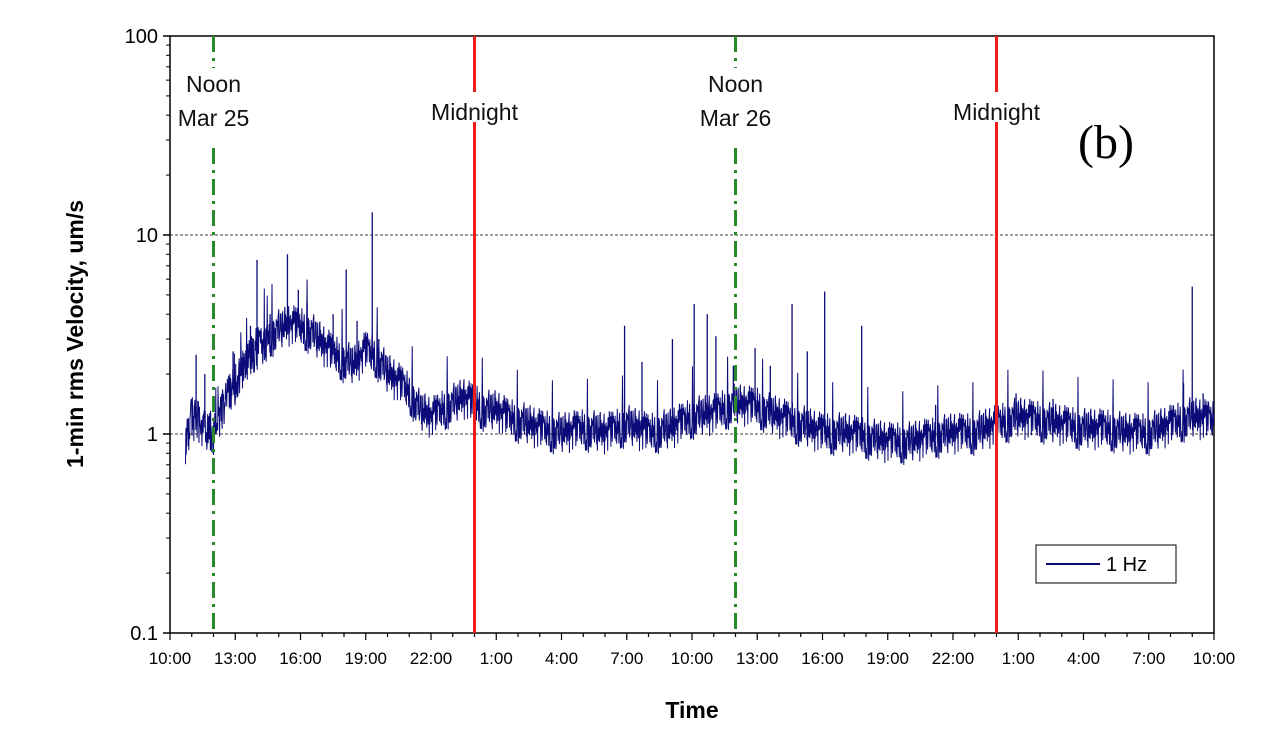 The image size is (1280, 749). I want to click on y-tick-label: 10, so click(147, 236).